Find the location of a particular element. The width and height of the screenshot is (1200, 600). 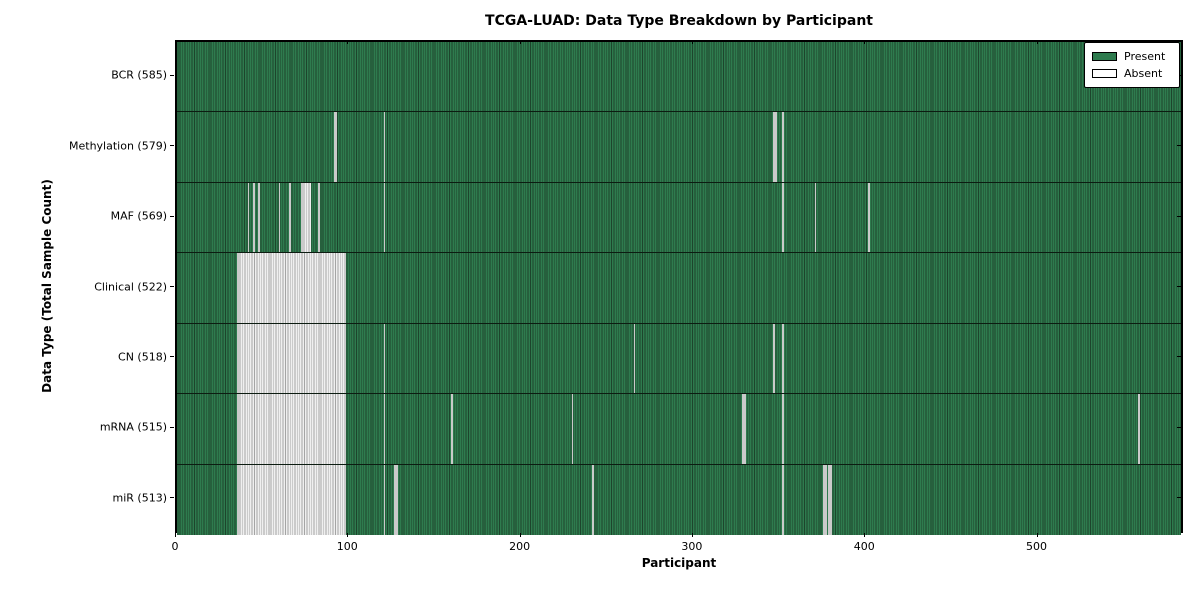

absent-swatch-icon is located at coordinates (1104, 73).